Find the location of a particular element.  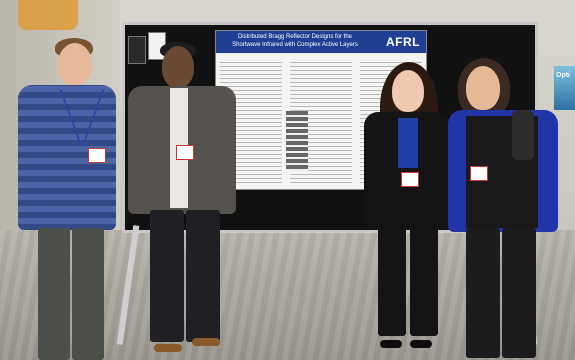

side-banner is located at coordinates (564, 88).